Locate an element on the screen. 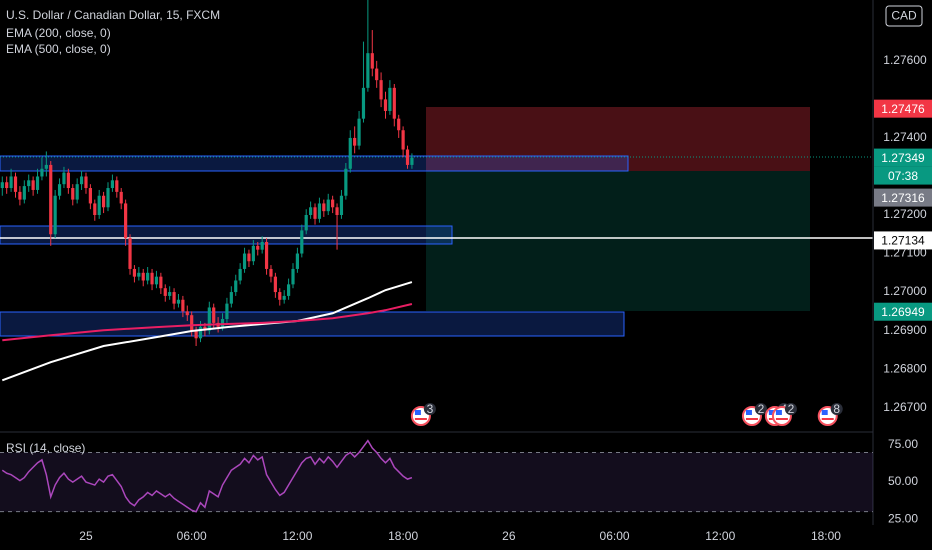 This screenshot has height=550, width=932. countdown-badge is located at coordinates (903, 175).